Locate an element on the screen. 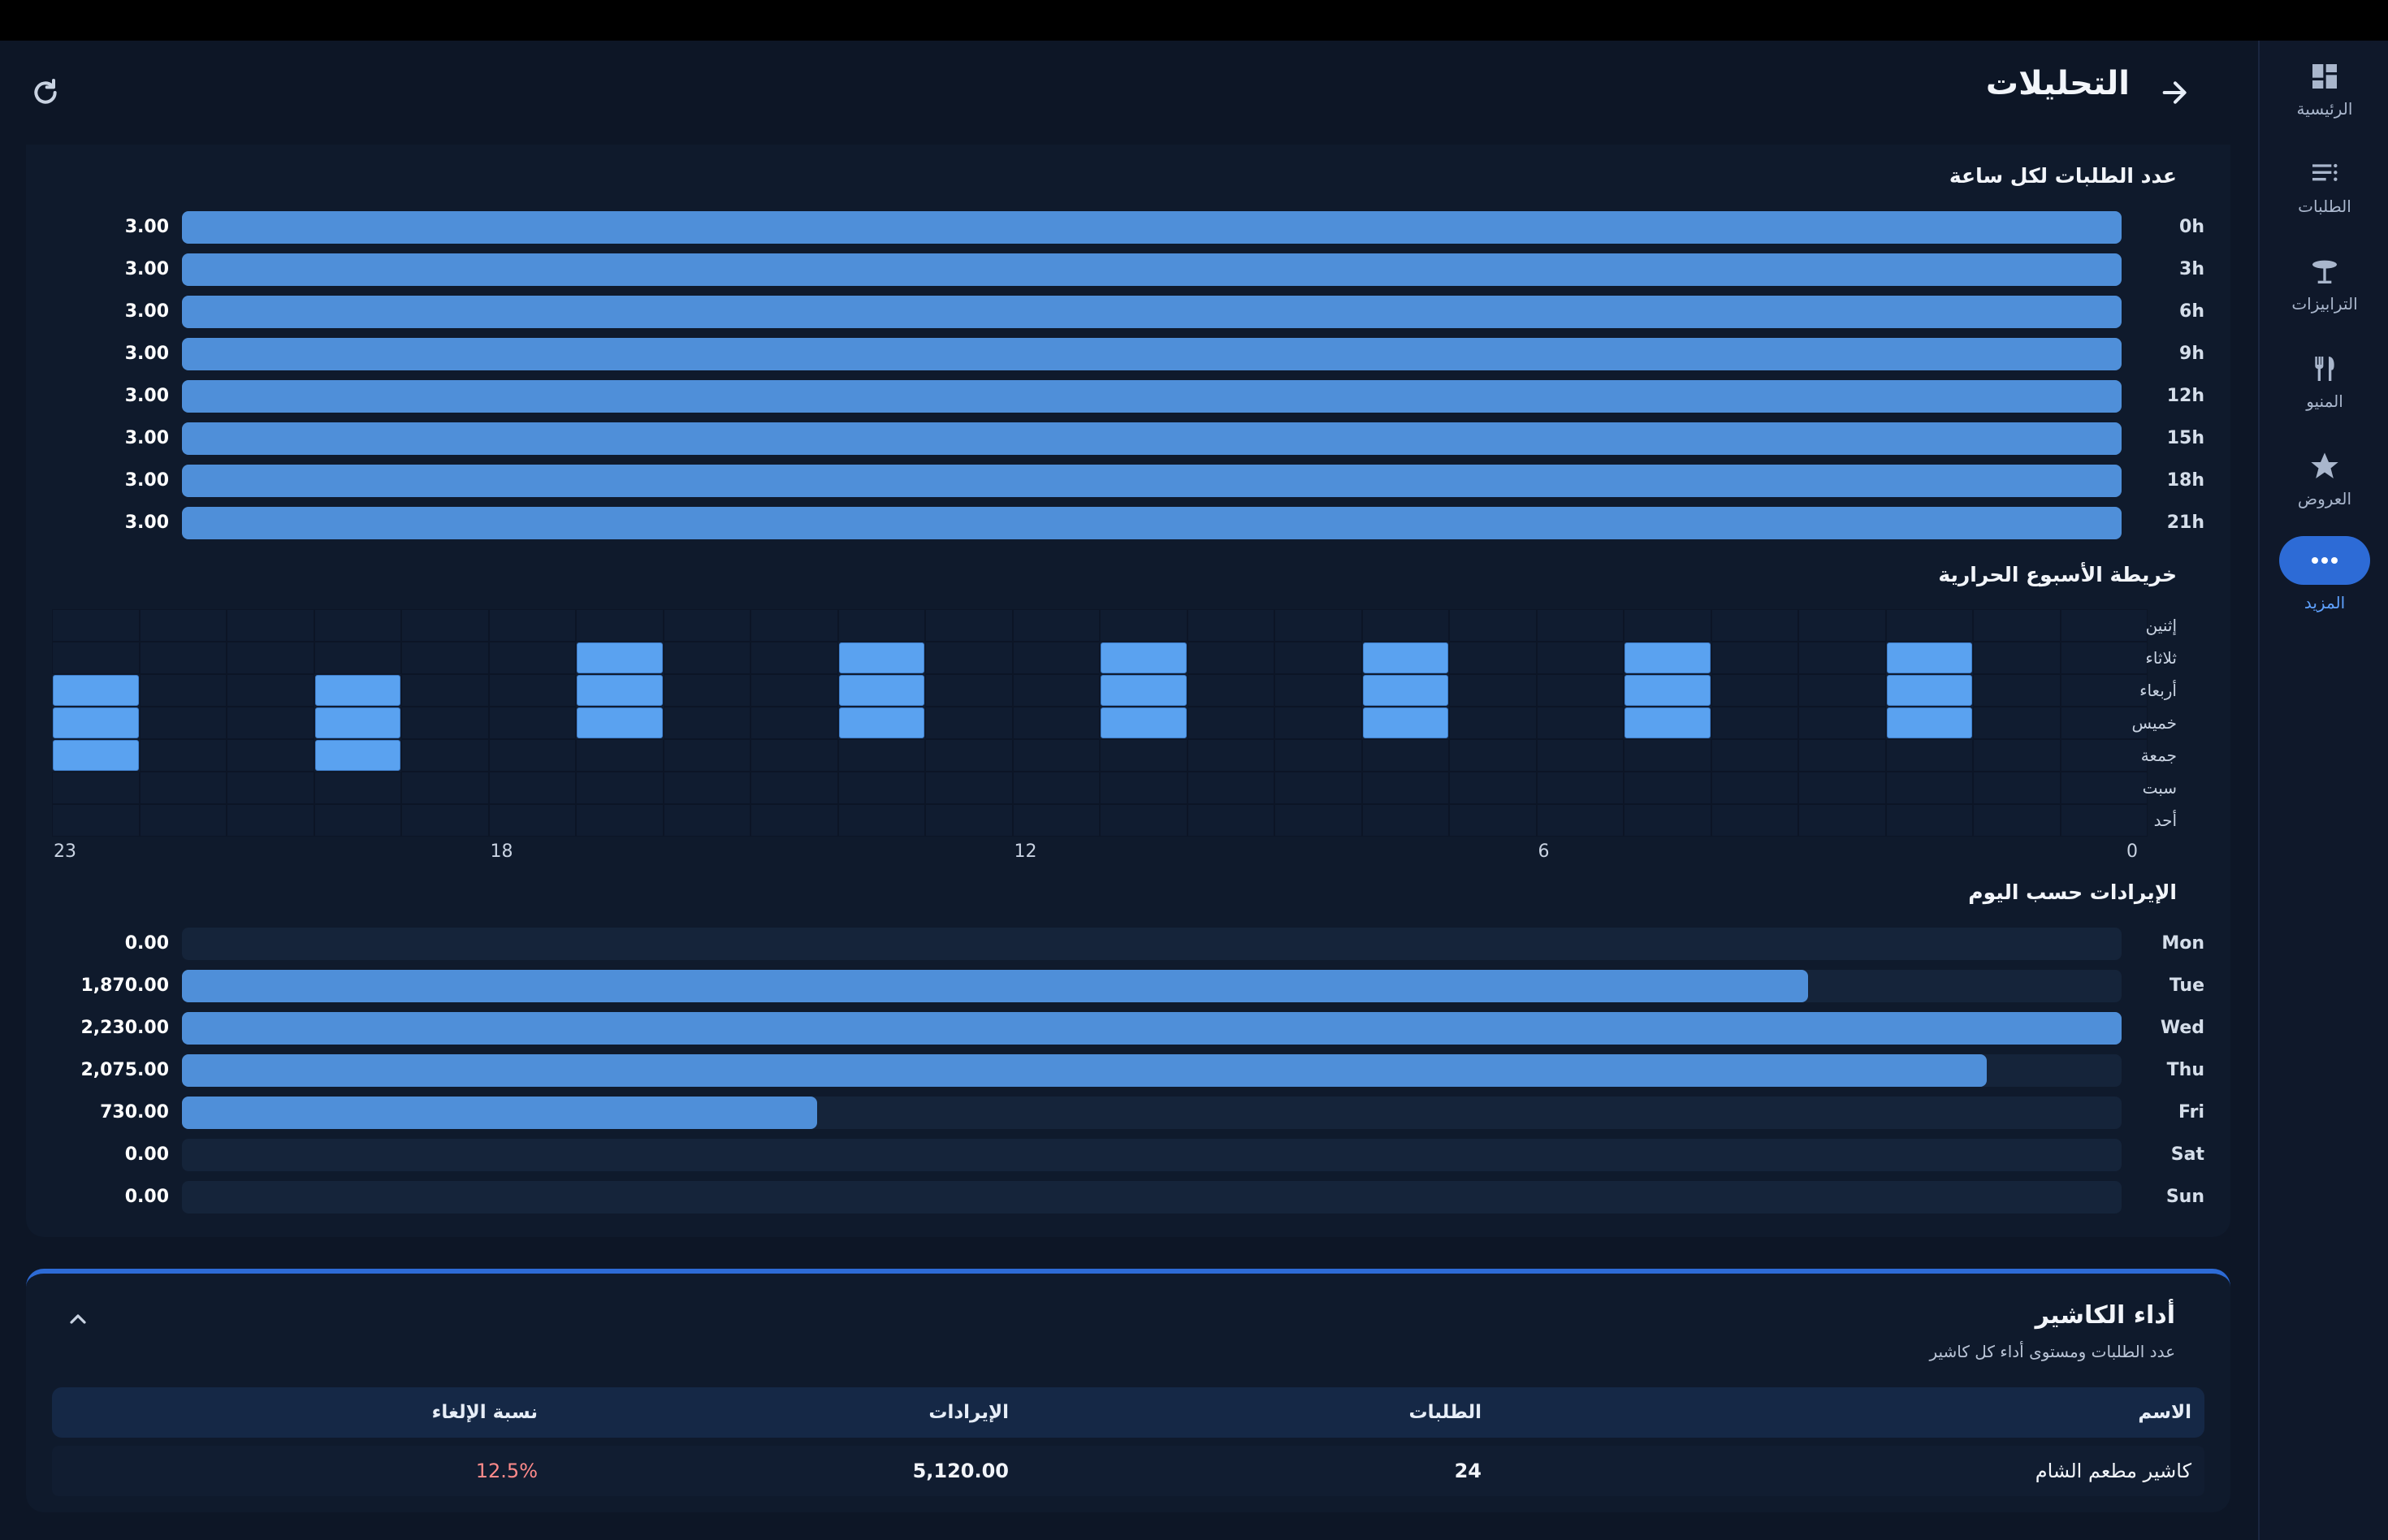 This screenshot has width=2388, height=1540. revenue-value-label: 730.00 is located at coordinates (134, 1112).